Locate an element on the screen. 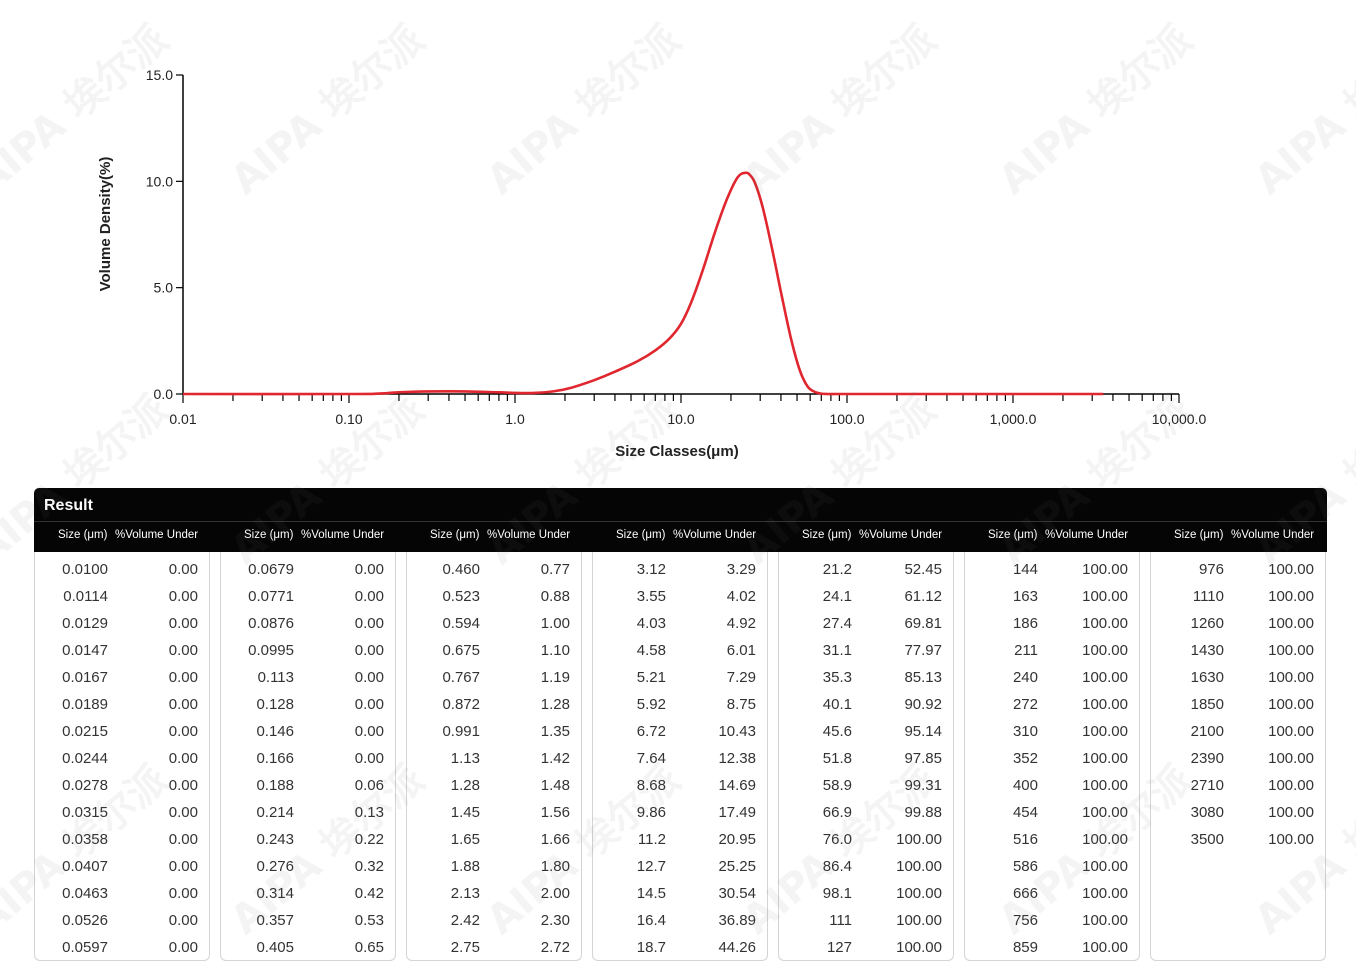 This screenshot has width=1356, height=980. size-cell: 4.58 is located at coordinates (651, 650).